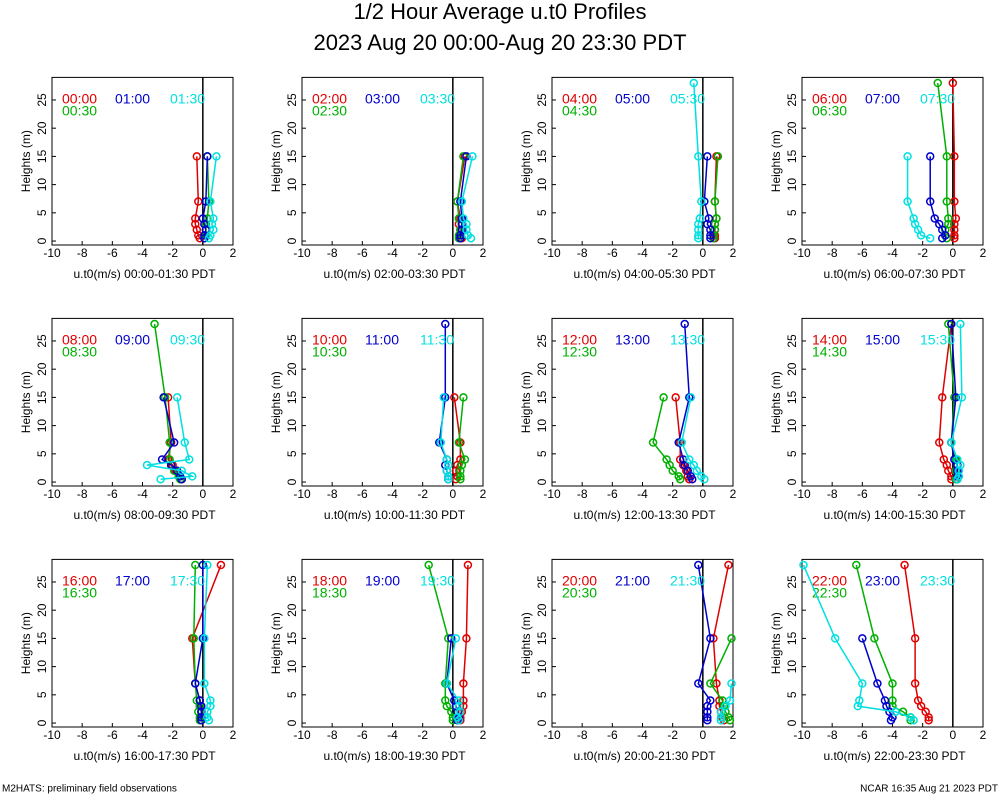 Image resolution: width=1000 pixels, height=800 pixels. I want to click on legend-entry: 00:30, so click(79, 111).